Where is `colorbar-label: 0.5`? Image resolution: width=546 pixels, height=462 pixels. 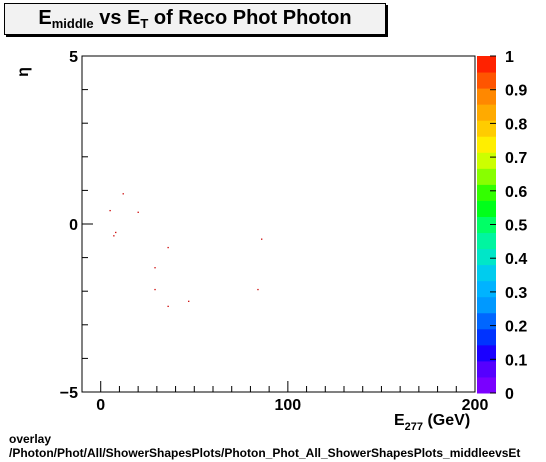 colorbar-label: 0.5 is located at coordinates (516, 226).